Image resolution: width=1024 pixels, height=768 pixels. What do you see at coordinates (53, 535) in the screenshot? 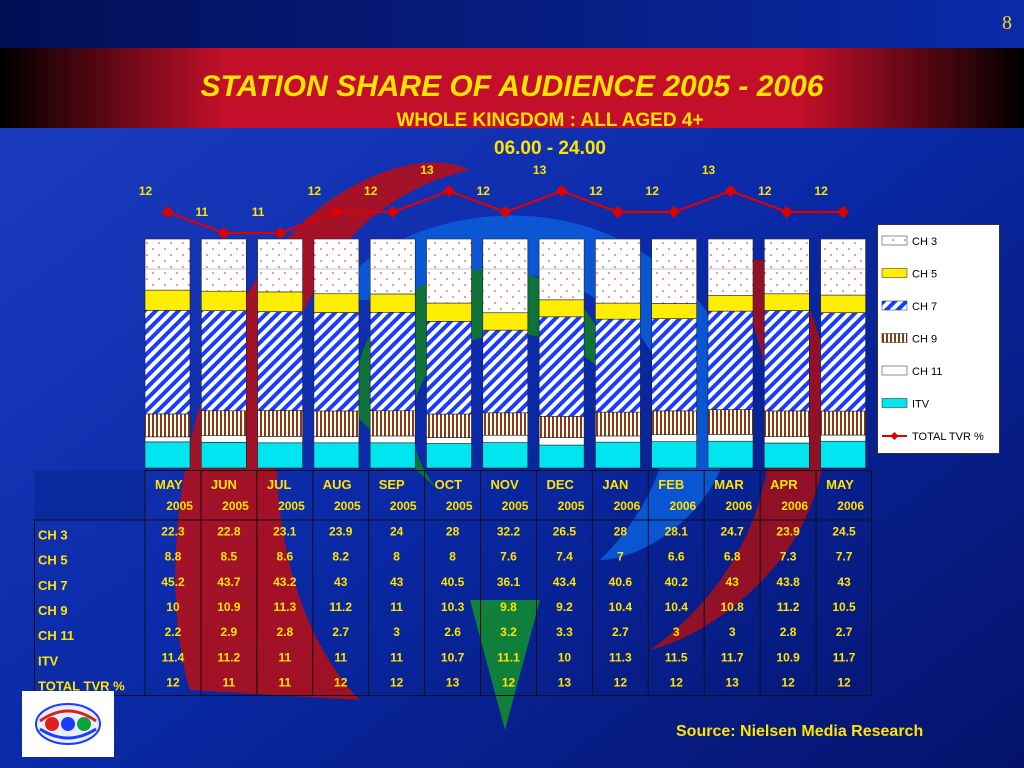
I see `table-row-label-ch-3: CH 3` at bounding box center [53, 535].